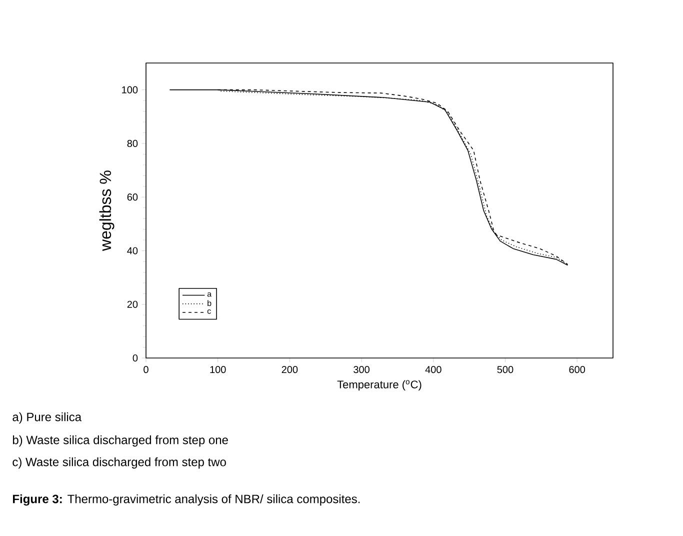 The width and height of the screenshot is (683, 536). What do you see at coordinates (379, 385) in the screenshot?
I see `x-axis-title: Temperature ($^{o}$C)` at bounding box center [379, 385].